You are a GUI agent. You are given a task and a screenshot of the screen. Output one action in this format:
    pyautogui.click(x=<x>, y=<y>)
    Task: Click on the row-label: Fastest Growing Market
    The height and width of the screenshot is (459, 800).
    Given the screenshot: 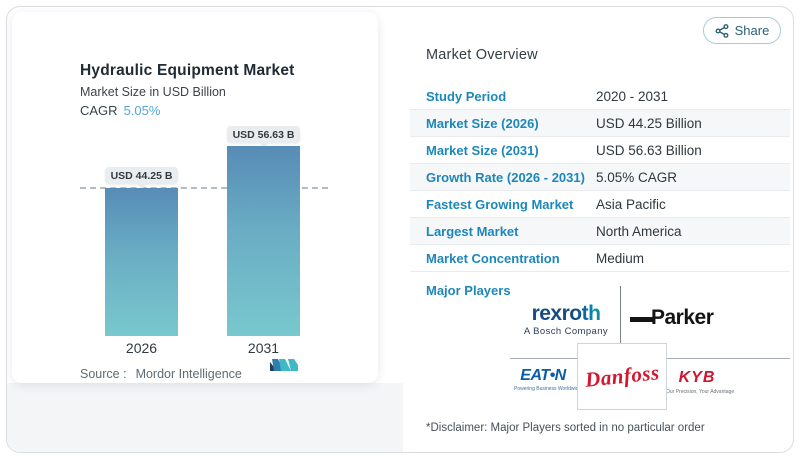 What is the action you would take?
    pyautogui.click(x=500, y=204)
    